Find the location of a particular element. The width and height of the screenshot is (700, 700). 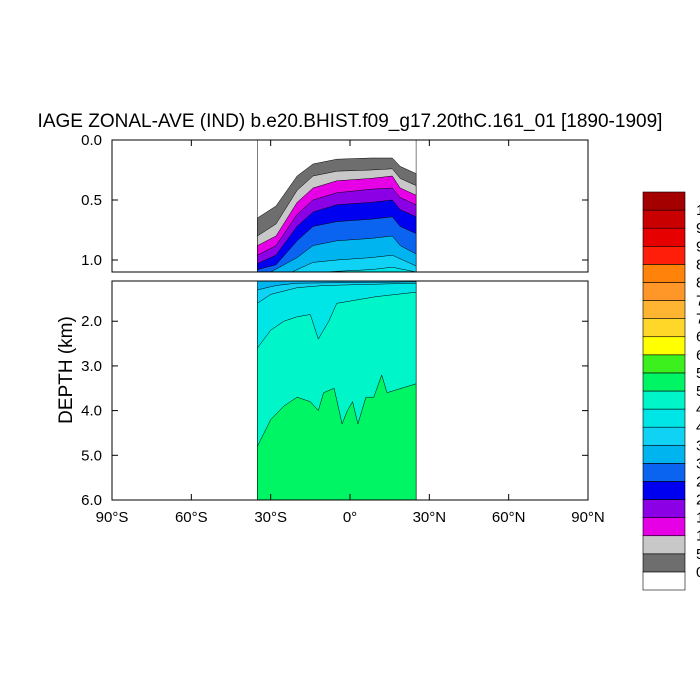

x-tick-label-6: 90°N is located at coordinates (588, 517).